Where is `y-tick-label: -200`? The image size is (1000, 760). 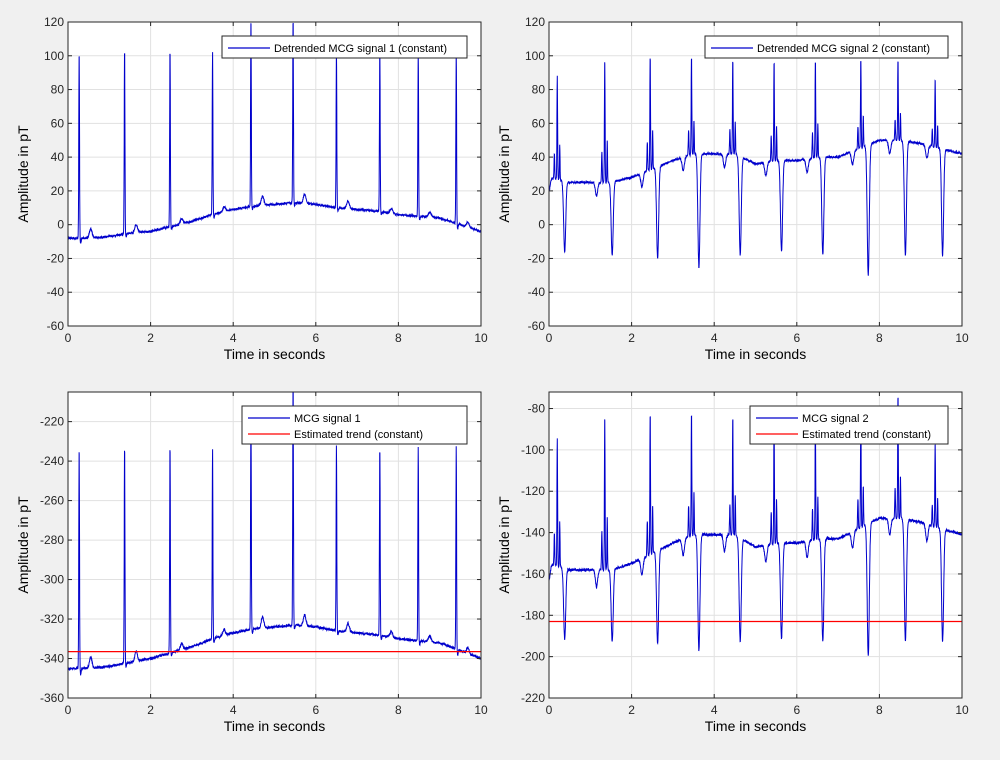 y-tick-label: -200 is located at coordinates (533, 657).